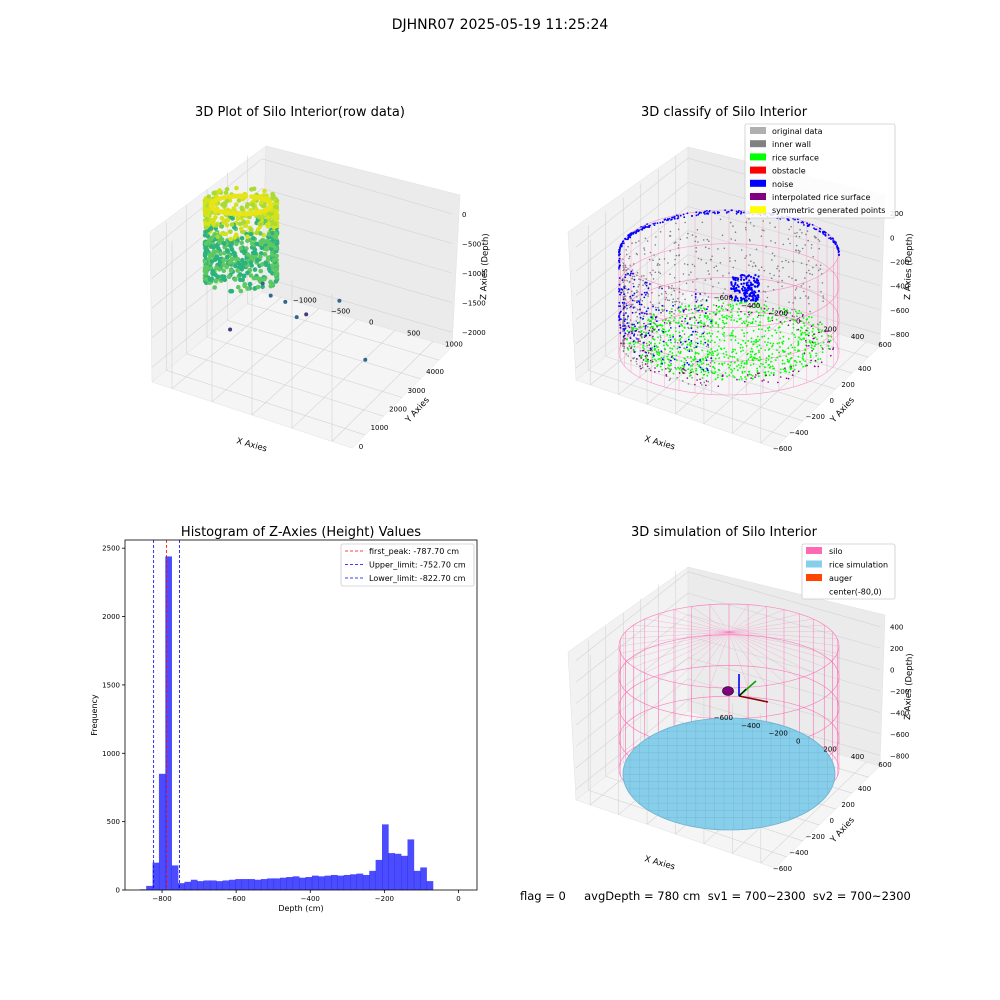 This screenshot has width=1000, height=1000. Describe the element at coordinates (701, 621) in the screenshot. I see `roof-rib` at that location.